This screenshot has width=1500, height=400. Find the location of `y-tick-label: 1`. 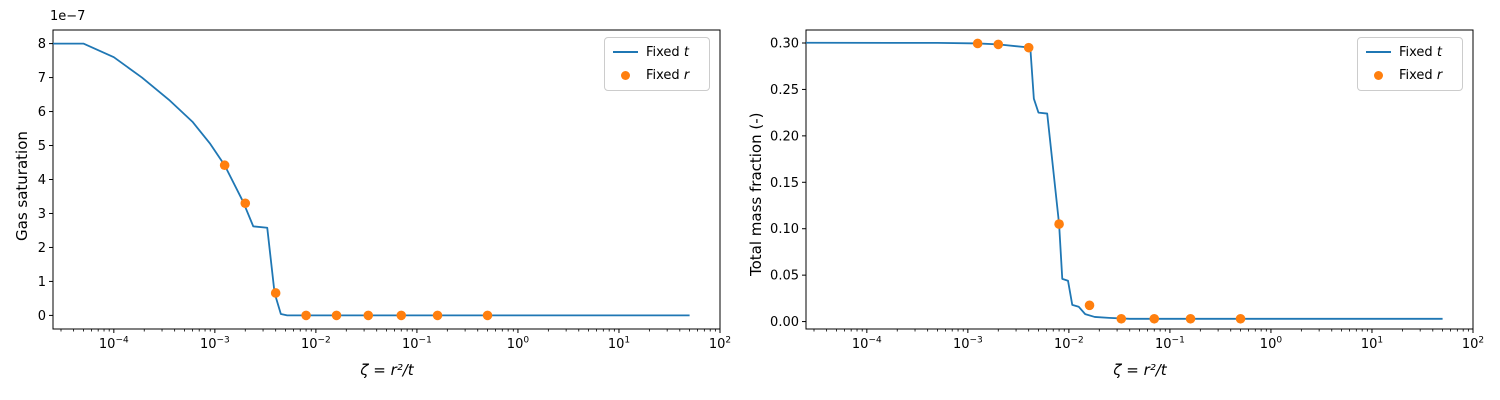

y-tick-label: 1 is located at coordinates (42, 282).